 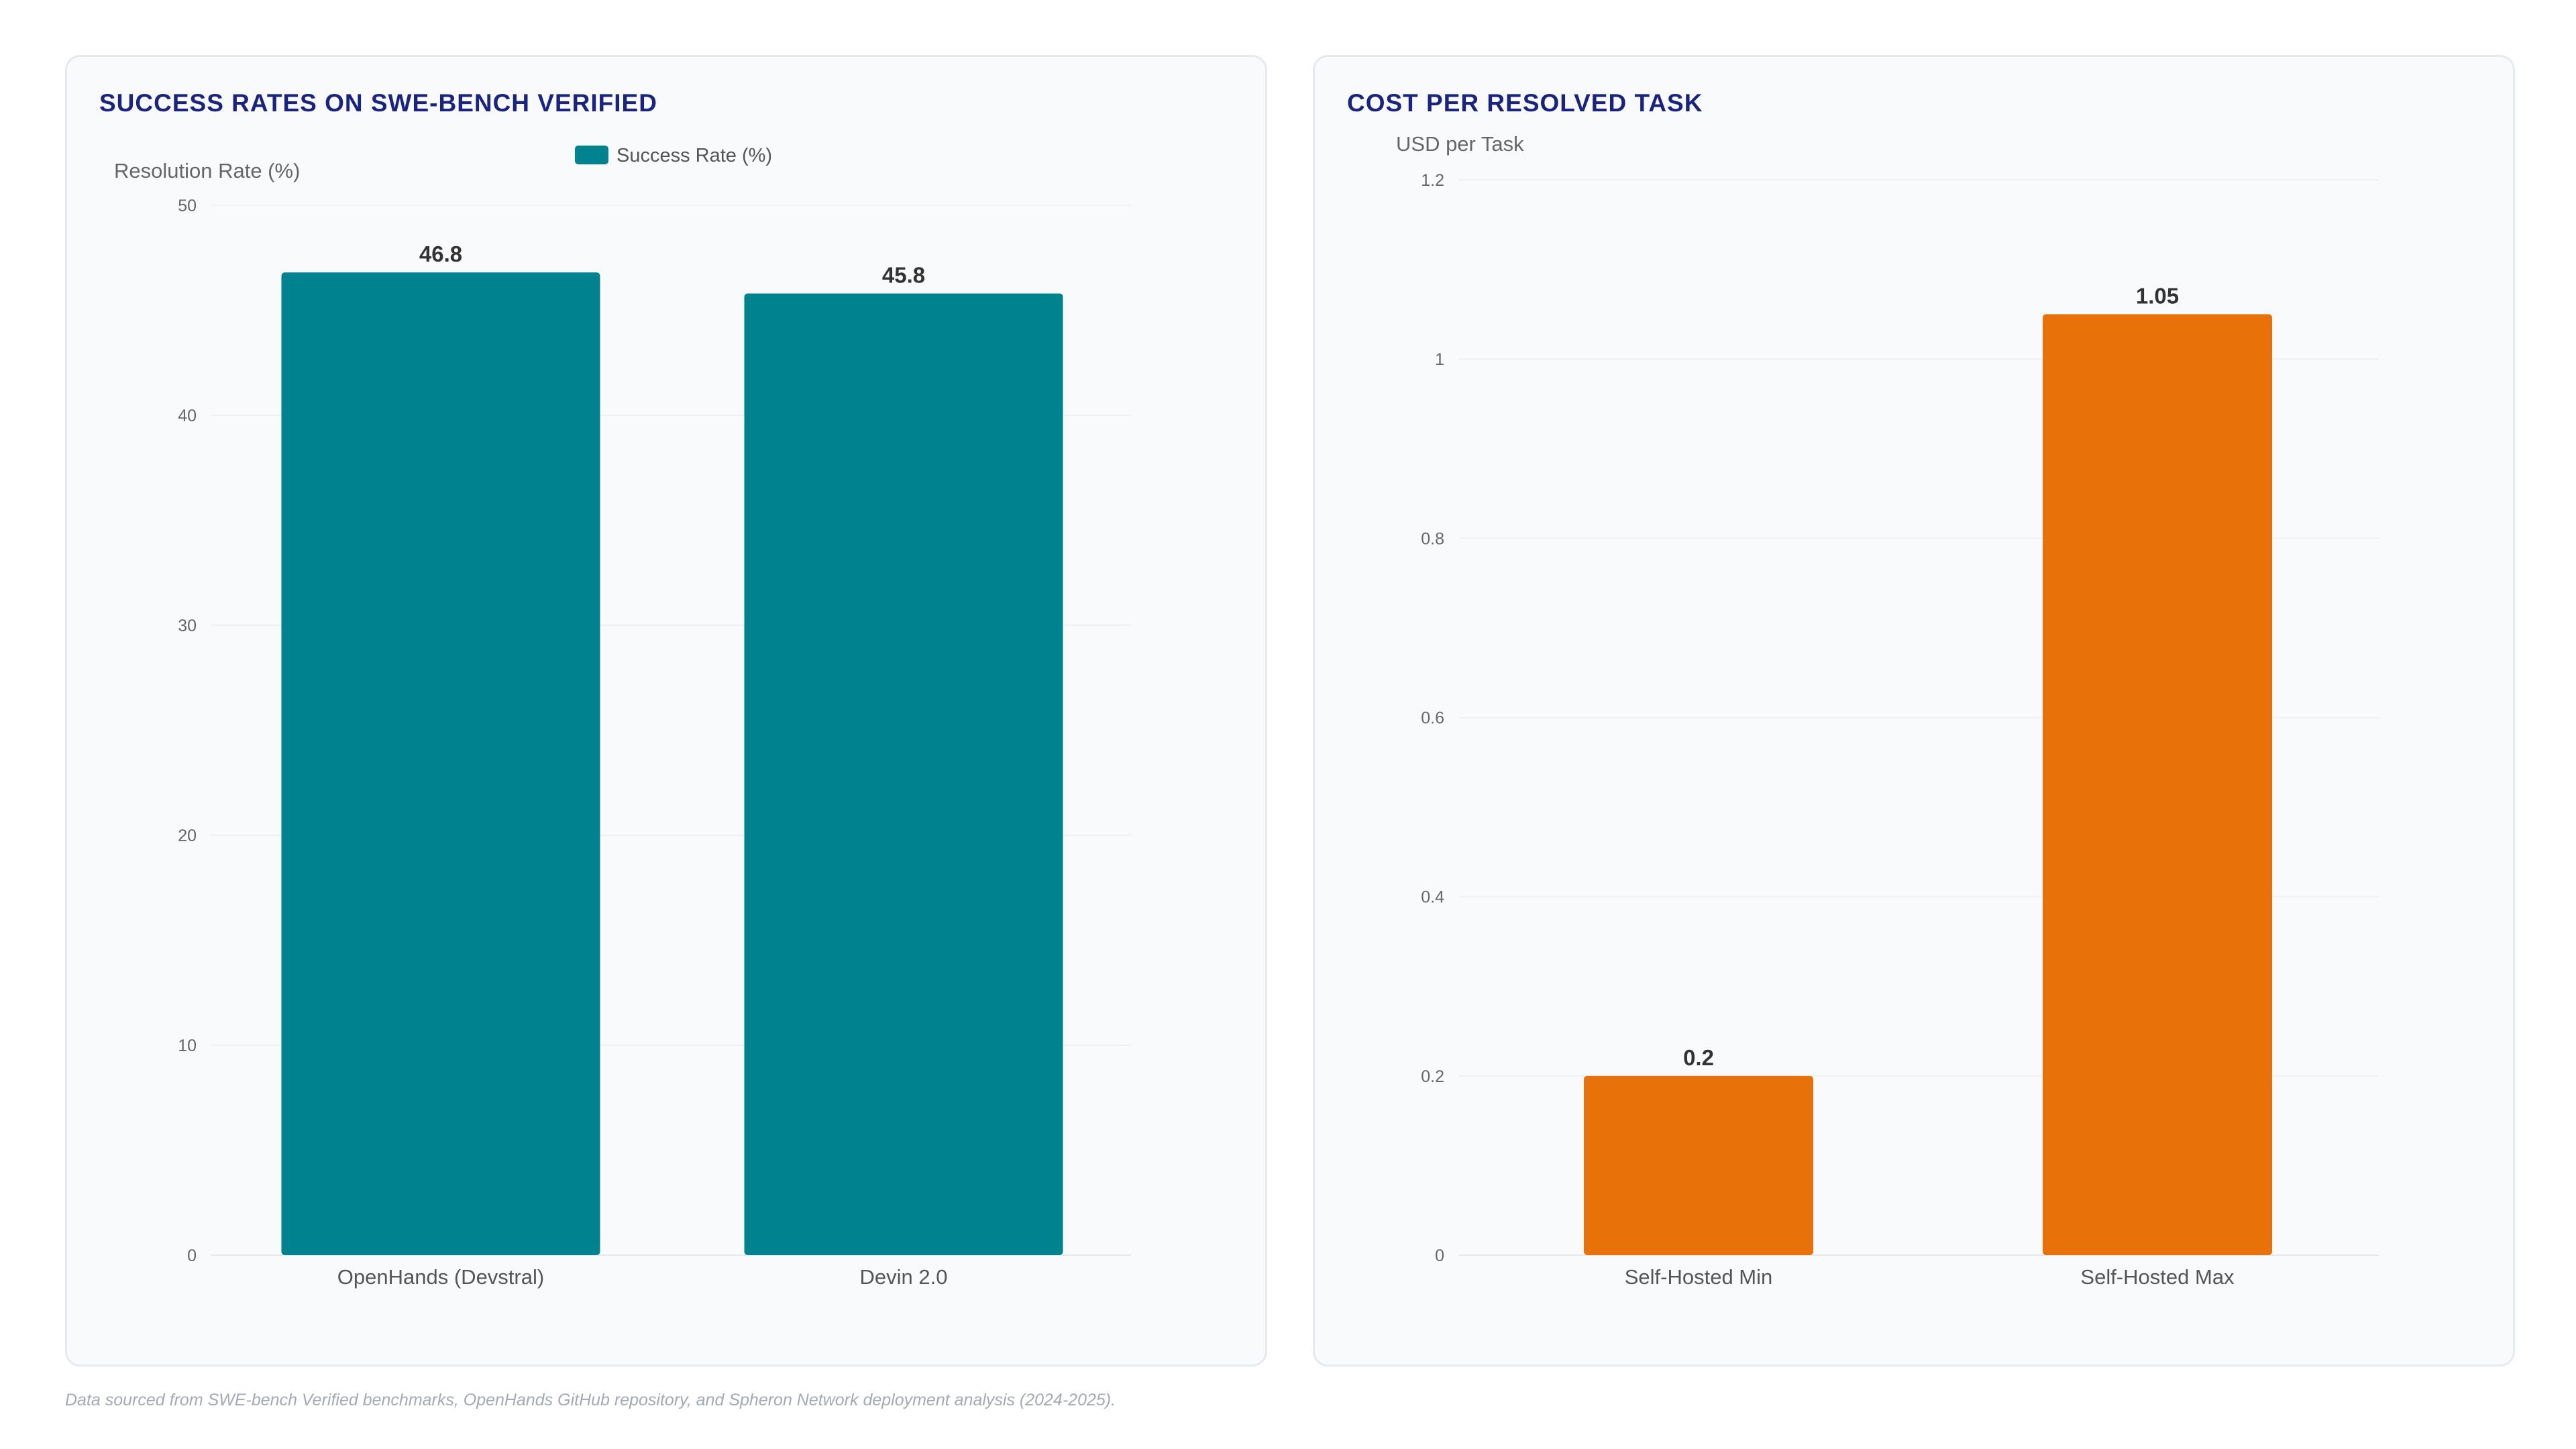 What do you see at coordinates (1698, 1057) in the screenshot?
I see `data-label: 0.2` at bounding box center [1698, 1057].